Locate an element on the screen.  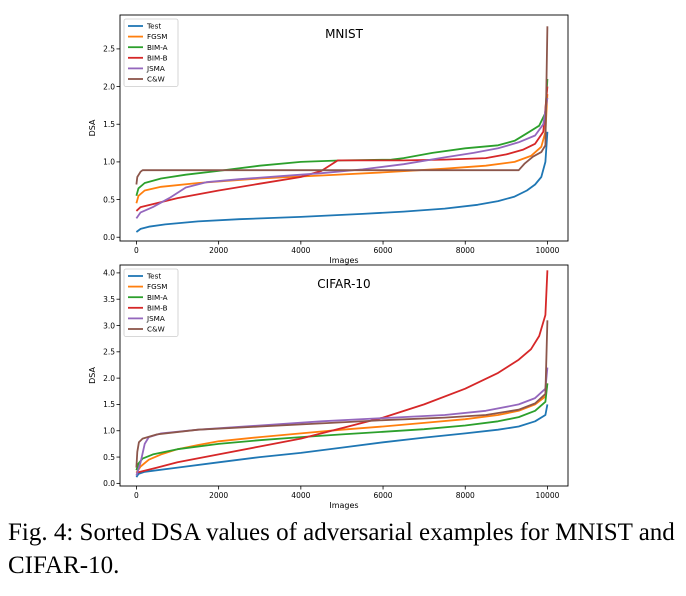
caption-label: Fig. 4: is located at coordinates (41, 532).